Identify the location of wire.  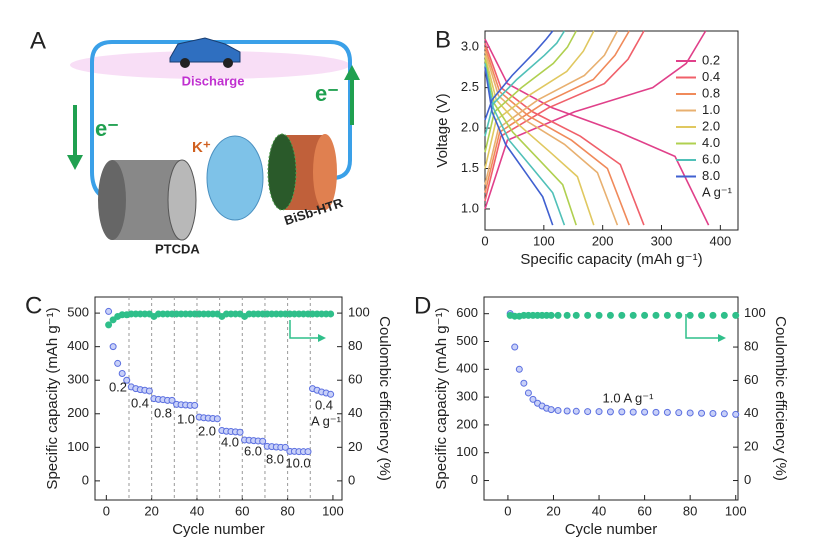
(221, 121).